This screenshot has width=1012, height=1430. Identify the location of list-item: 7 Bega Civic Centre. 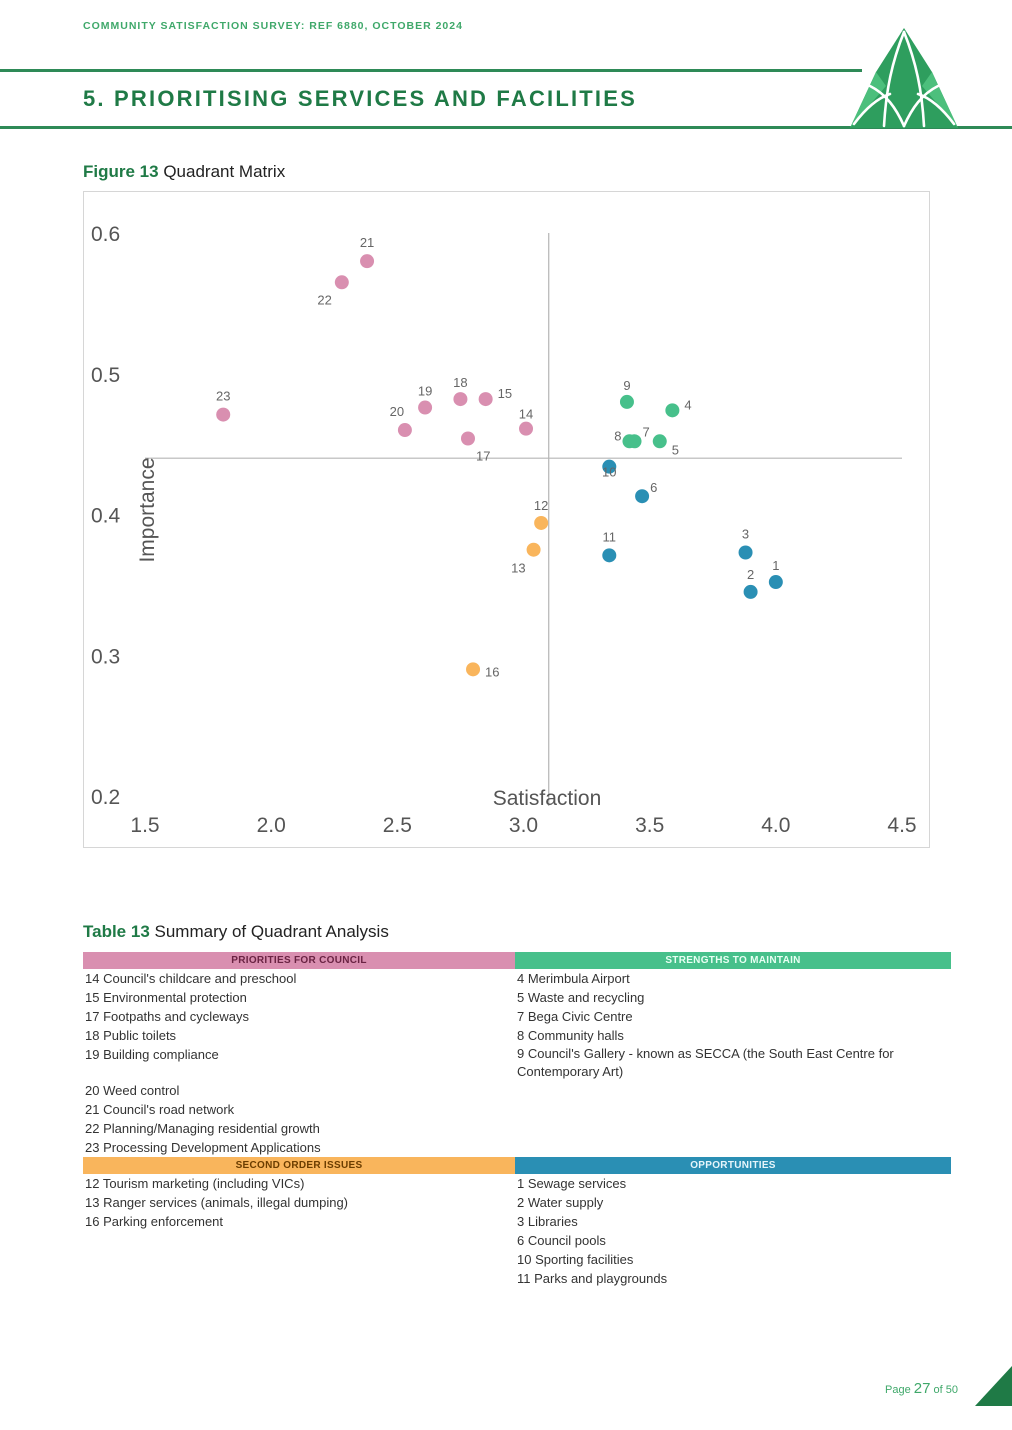
(575, 1016).